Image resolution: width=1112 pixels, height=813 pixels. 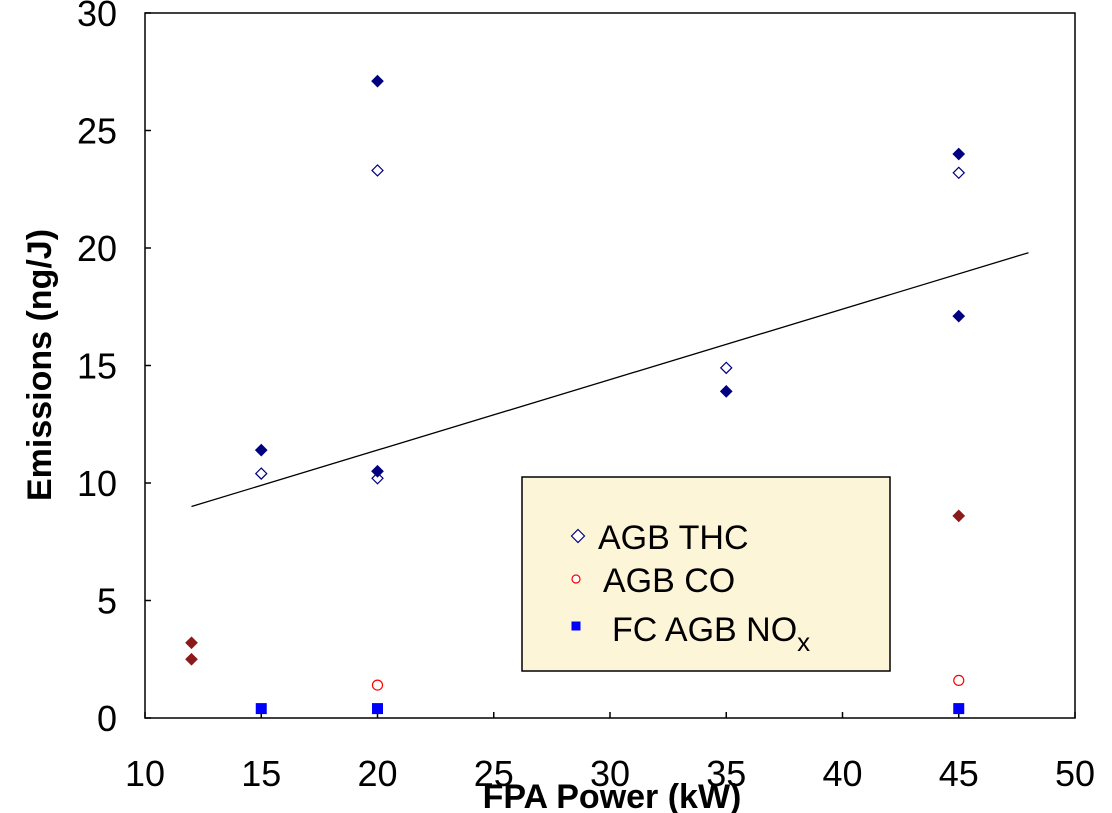 I want to click on x-axis-ticks: 10 15 20 25 30 35 40 45 50, so click(x=610, y=753).